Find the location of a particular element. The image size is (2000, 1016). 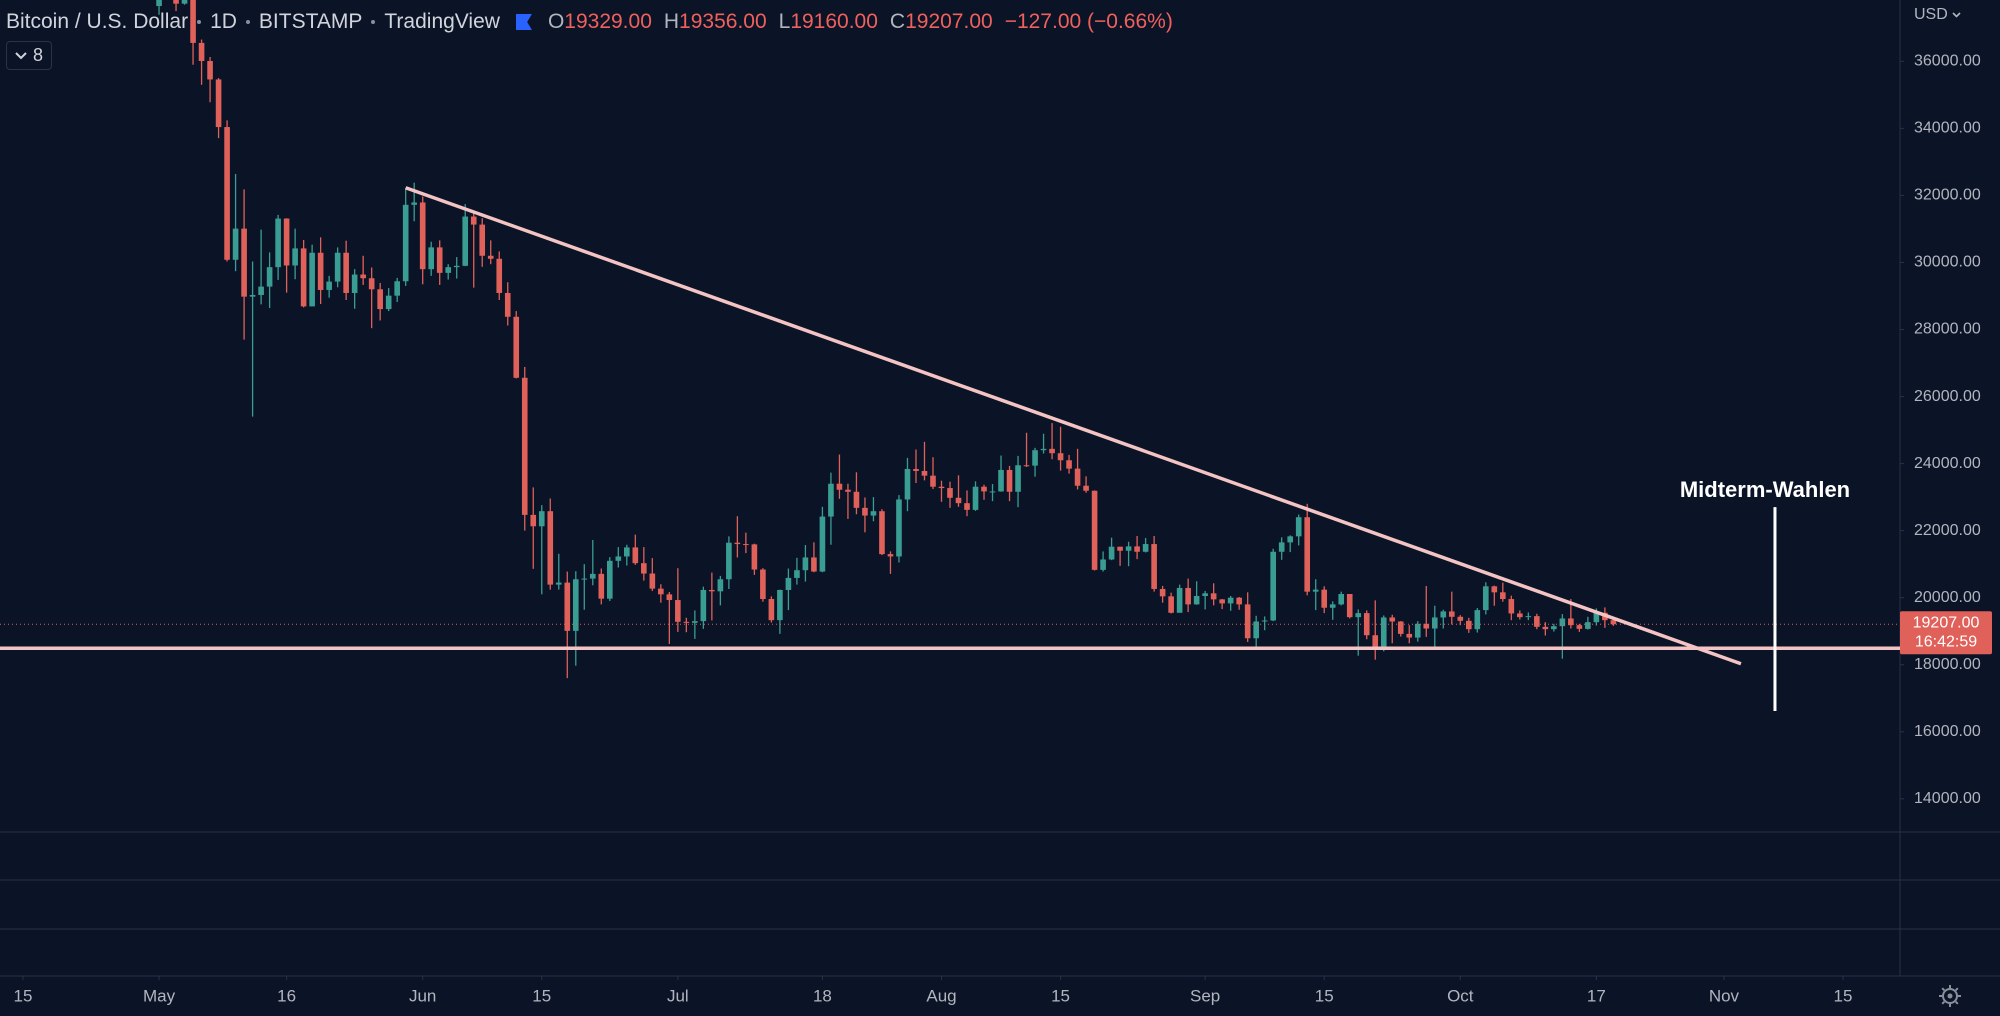

flag-icon is located at coordinates (523, 22).